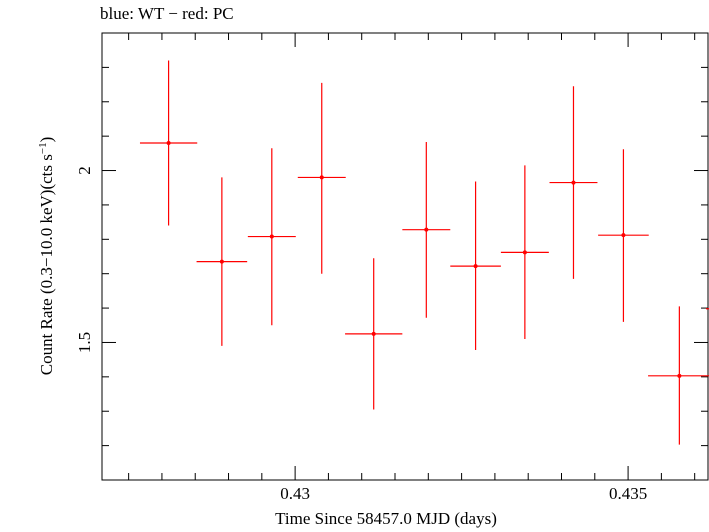 This screenshot has width=709, height=532. Describe the element at coordinates (386, 518) in the screenshot. I see `x-axis-title: Time Since 58457.0 MJD (days)` at that location.